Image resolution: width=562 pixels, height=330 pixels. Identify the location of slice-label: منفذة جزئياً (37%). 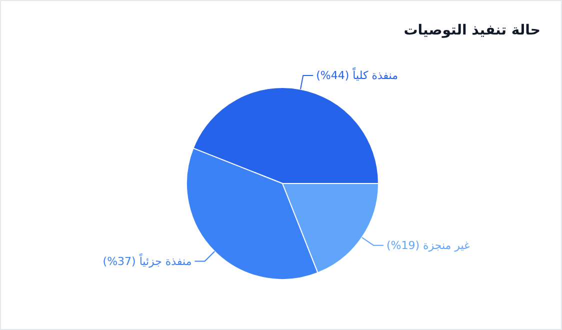
(147, 260).